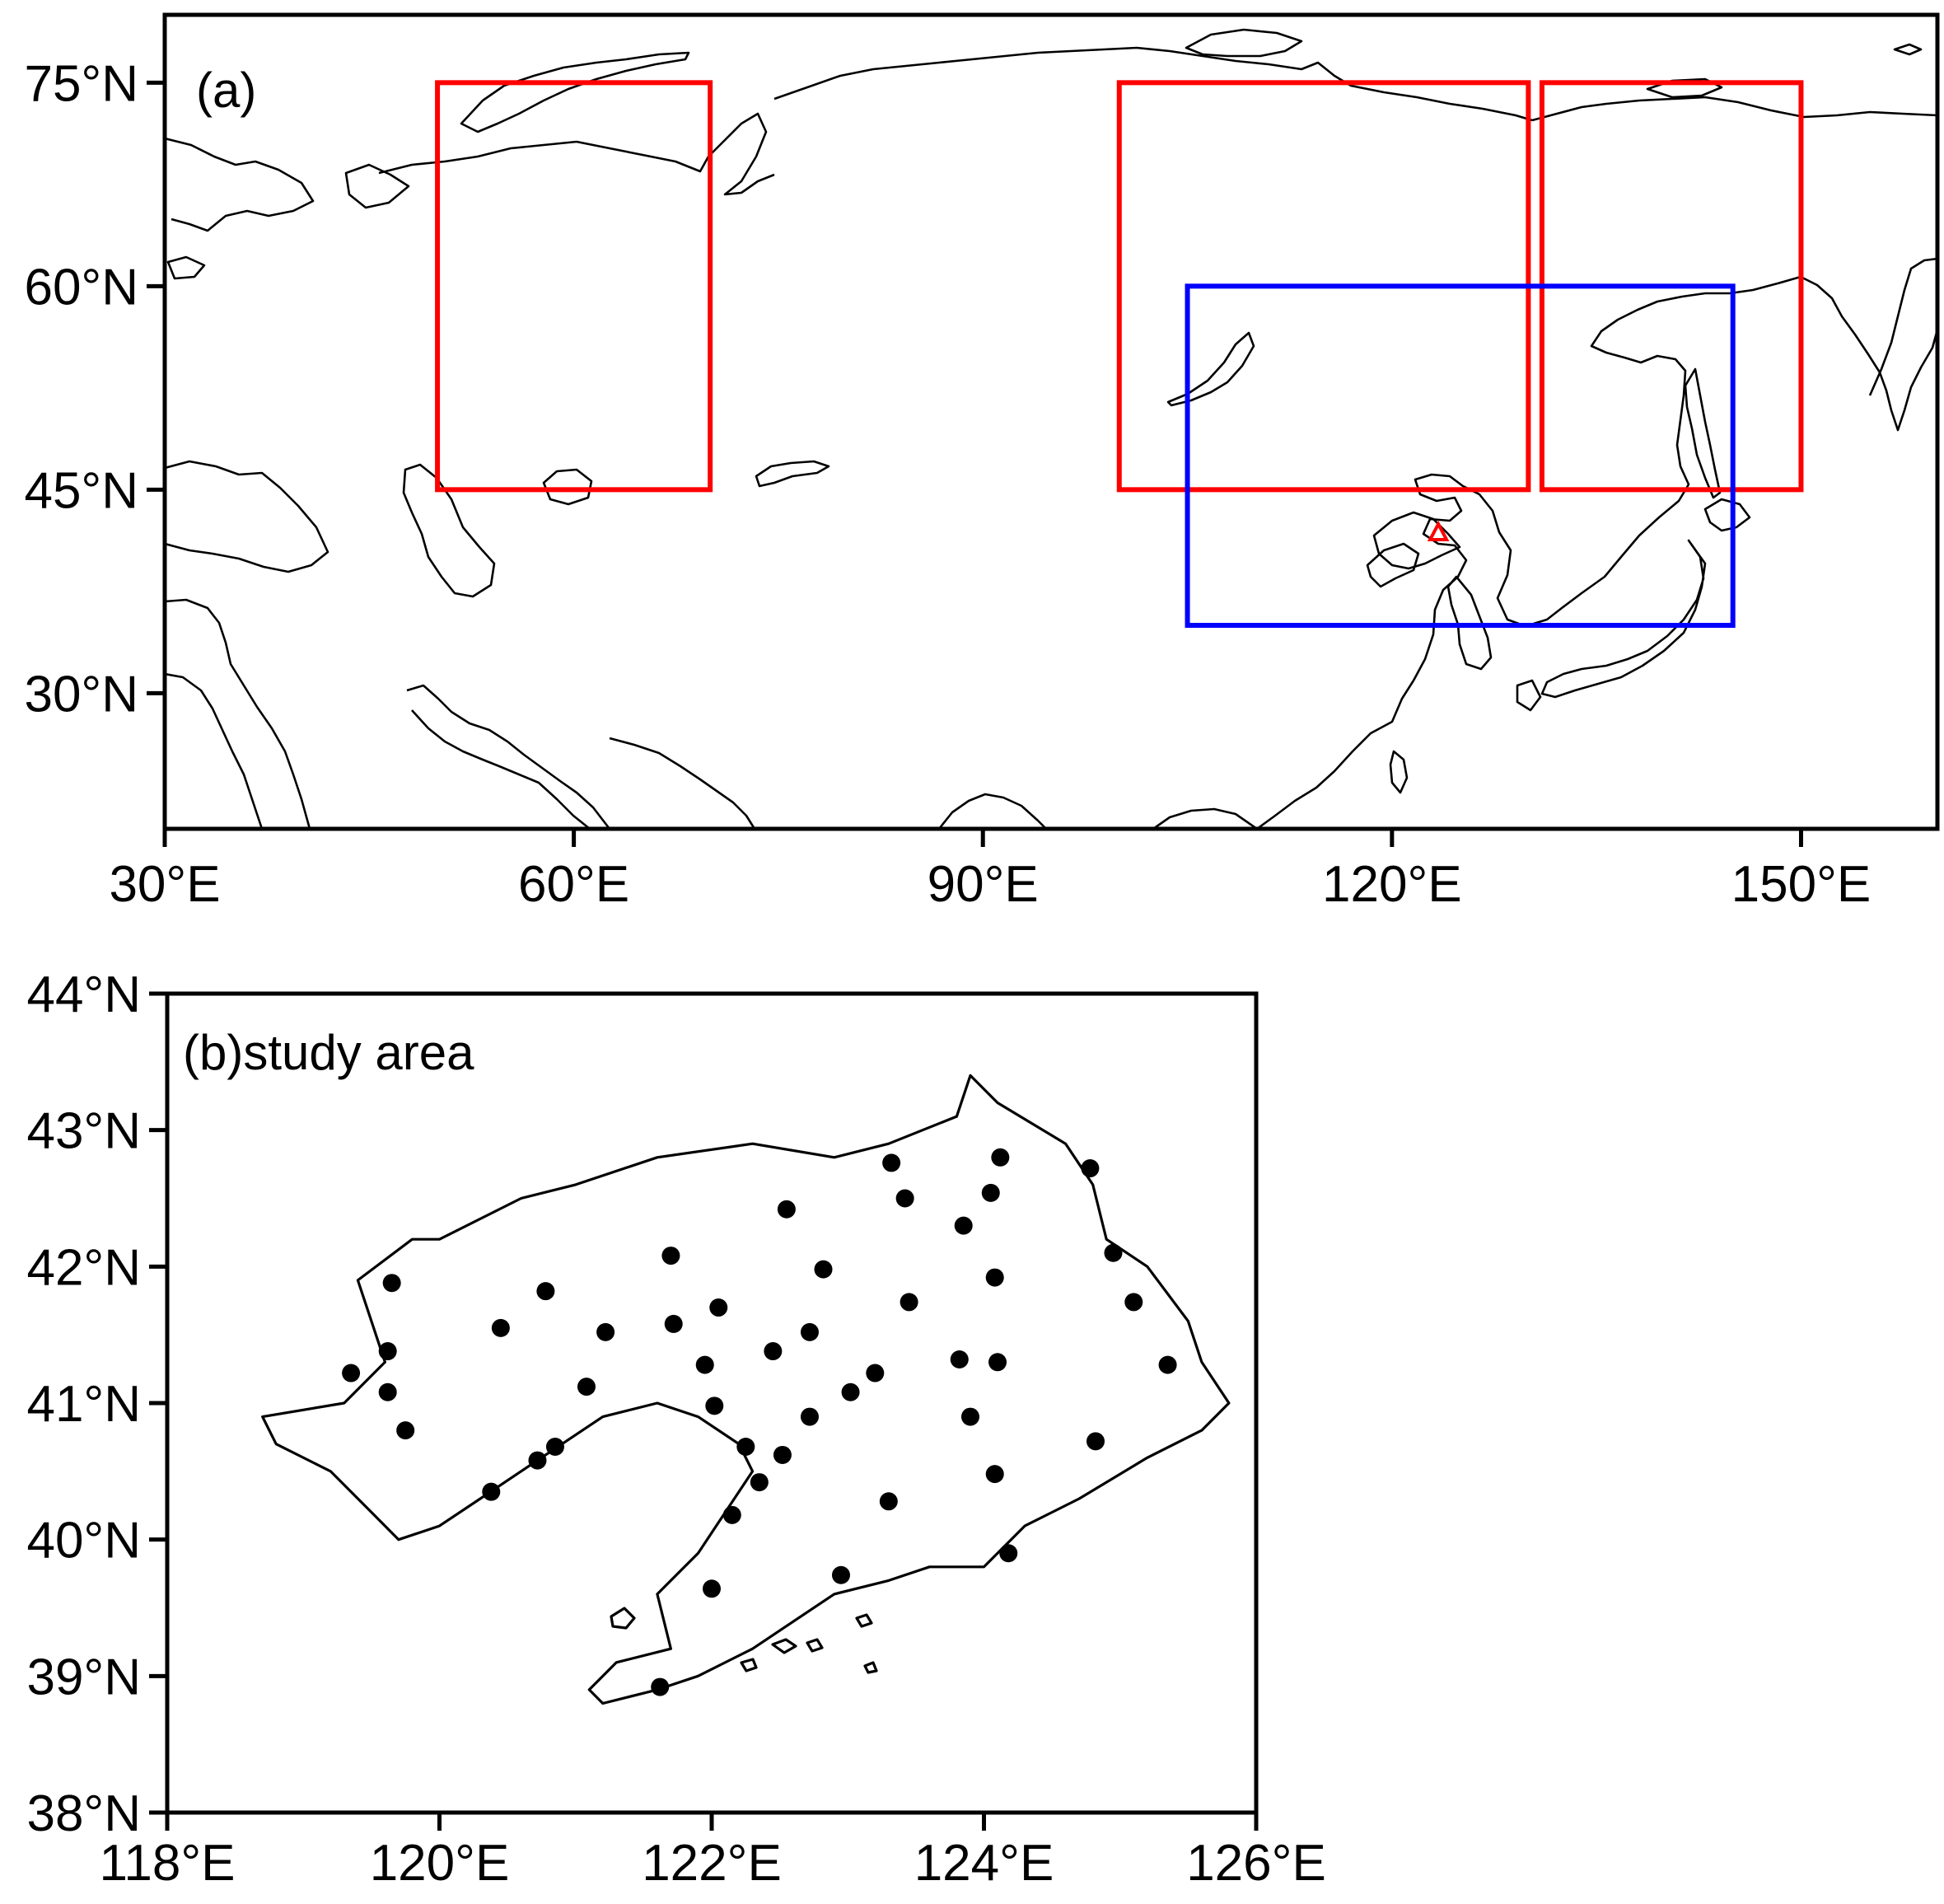 The image size is (1944, 1904). I want to click on y-tick-label: 30°N, so click(81, 694).